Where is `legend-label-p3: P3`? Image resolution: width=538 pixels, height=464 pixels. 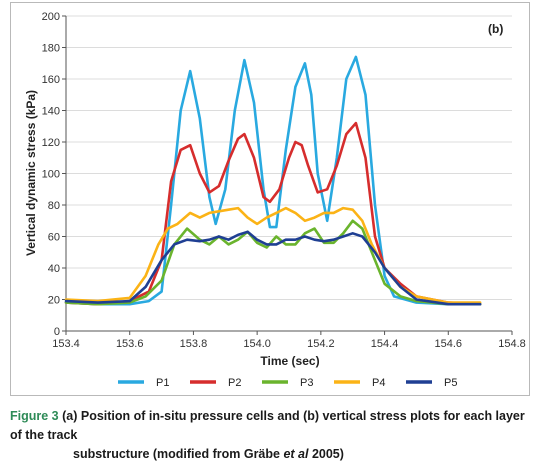
legend-label-p3: P3 is located at coordinates (306, 383).